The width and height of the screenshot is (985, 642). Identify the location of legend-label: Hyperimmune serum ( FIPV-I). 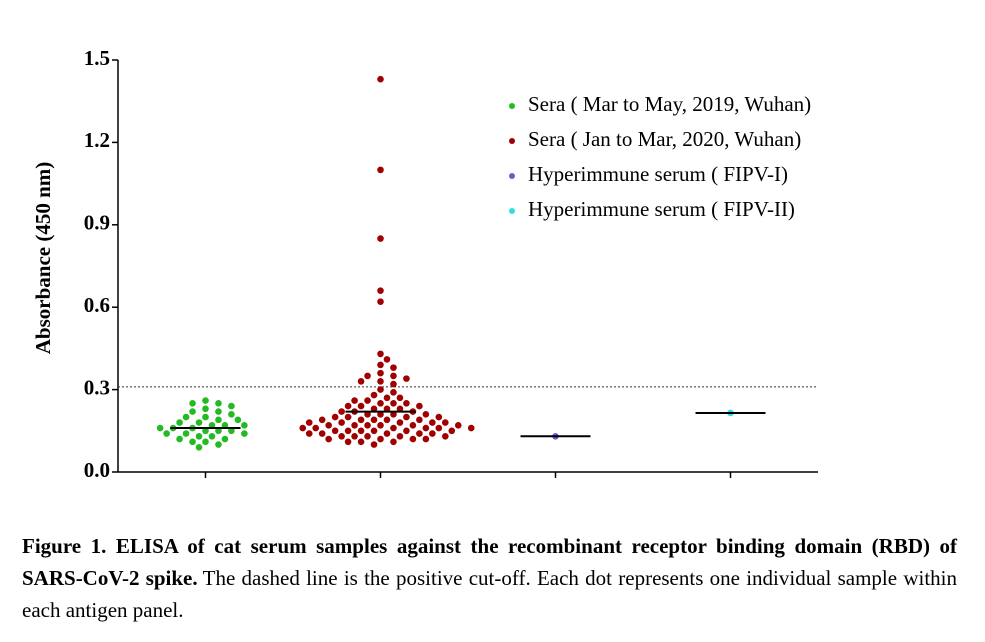
(658, 174).